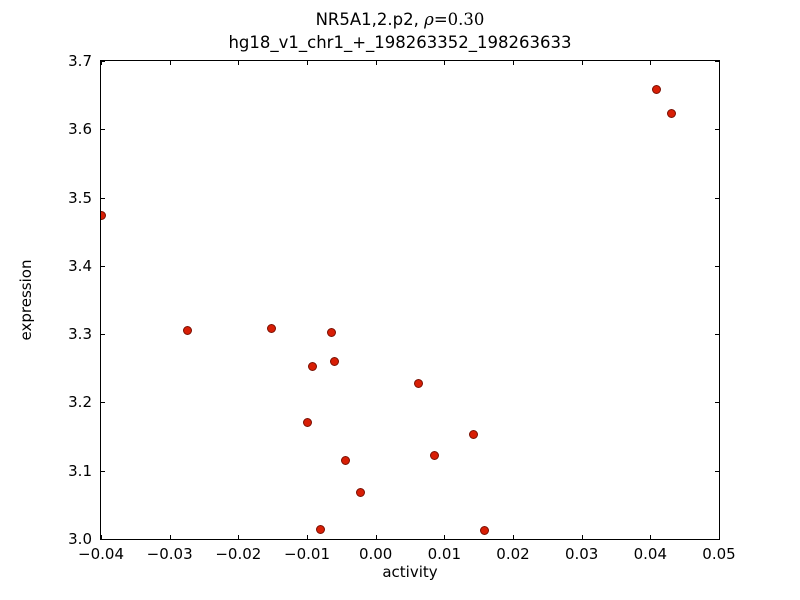 Image resolution: width=800 pixels, height=600 pixels. Describe the element at coordinates (459, 19) in the screenshot. I see `rho-value: =0.30` at that location.